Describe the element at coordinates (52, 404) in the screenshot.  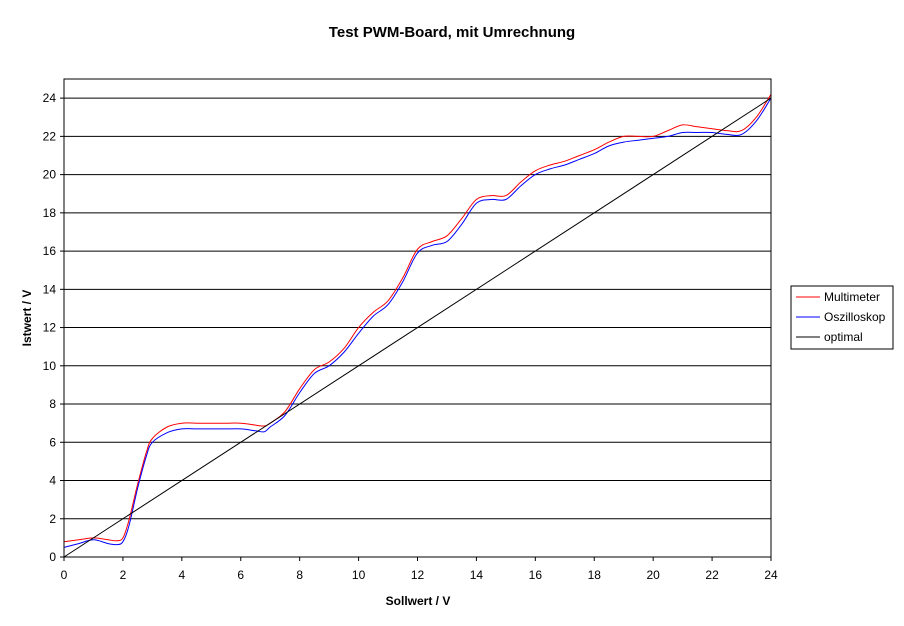
I see `y-tick-label: 8` at that location.